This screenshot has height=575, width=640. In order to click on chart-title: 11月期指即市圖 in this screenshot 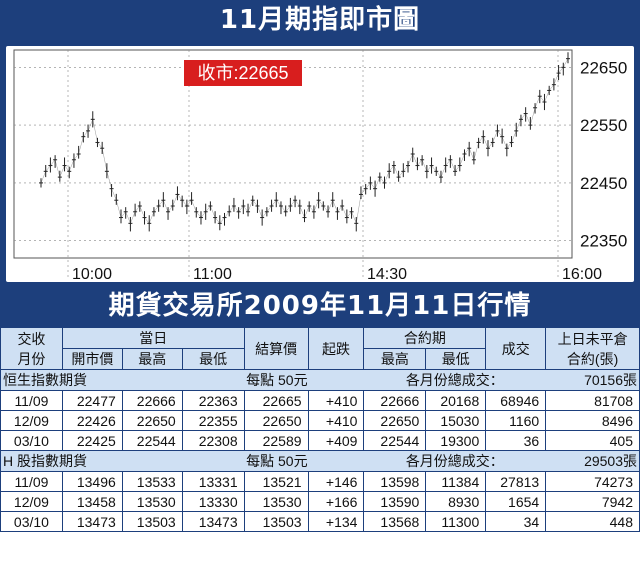, I will do `click(320, 20)`.